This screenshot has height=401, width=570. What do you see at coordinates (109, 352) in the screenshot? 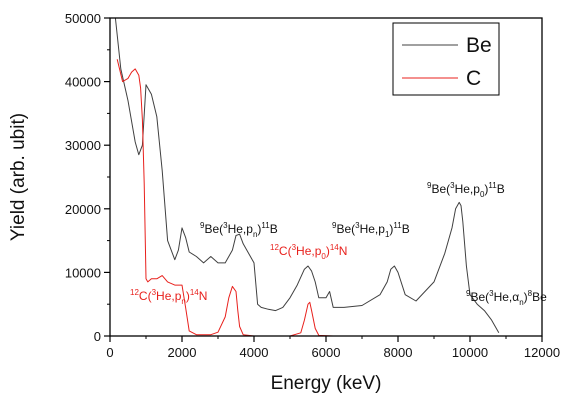
I see `x-tick-label: 0` at bounding box center [109, 352].